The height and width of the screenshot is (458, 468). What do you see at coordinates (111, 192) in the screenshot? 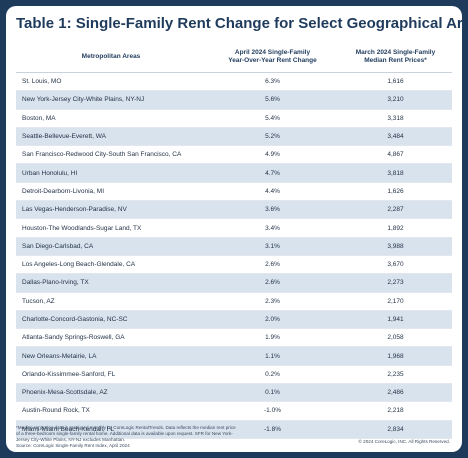
I see `cell-metro: Detroit-Dearborn-Livonia, MI` at bounding box center [111, 192].